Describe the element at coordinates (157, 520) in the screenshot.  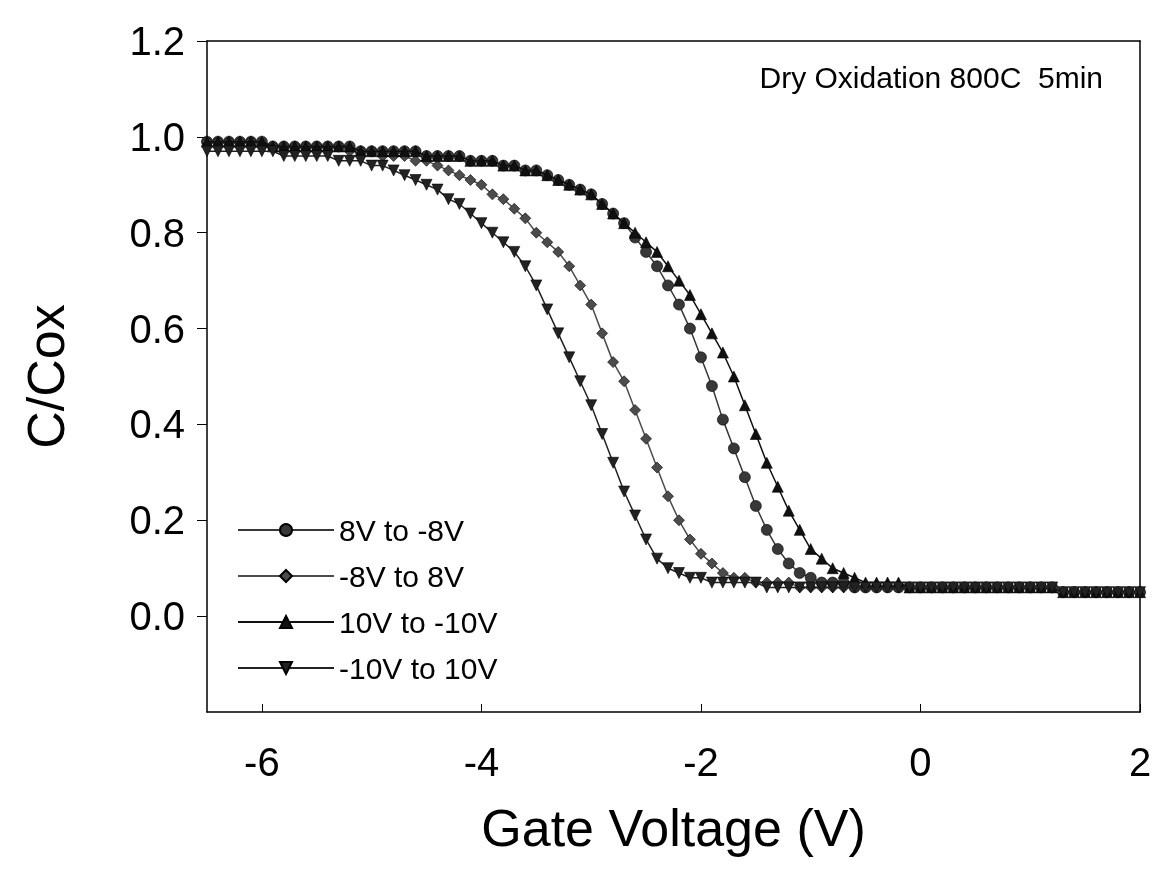
I see `y-tick-label: 0.2` at that location.